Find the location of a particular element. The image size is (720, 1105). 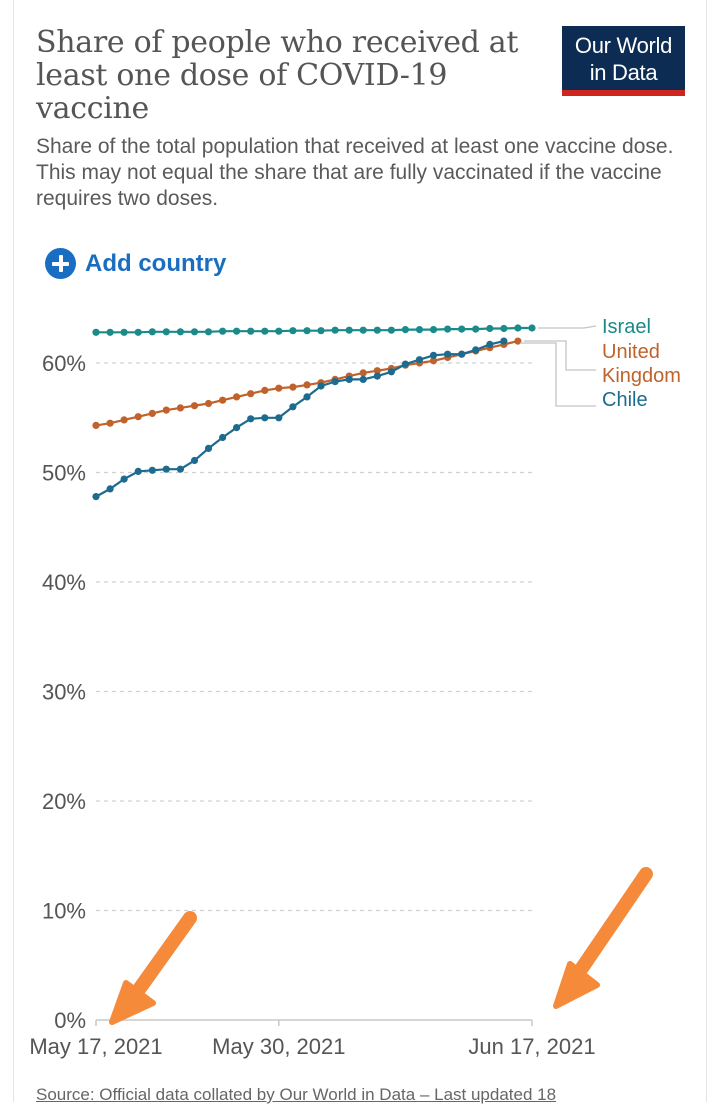

y-tick-label: 40% is located at coordinates (64, 582).